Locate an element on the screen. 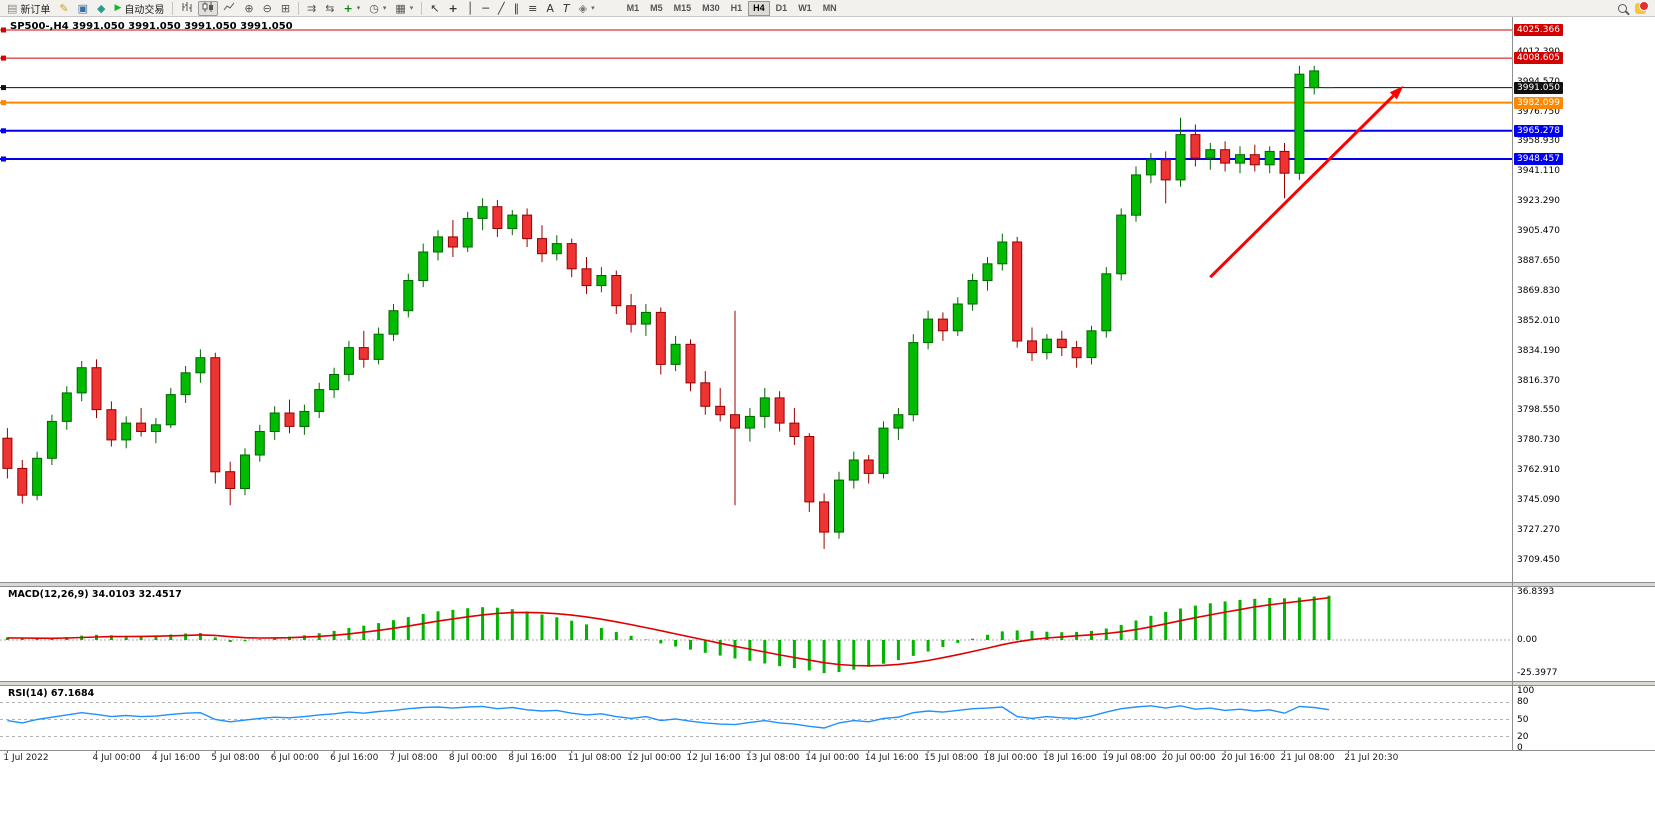  candlestick-chart-icon is located at coordinates (208, 8).